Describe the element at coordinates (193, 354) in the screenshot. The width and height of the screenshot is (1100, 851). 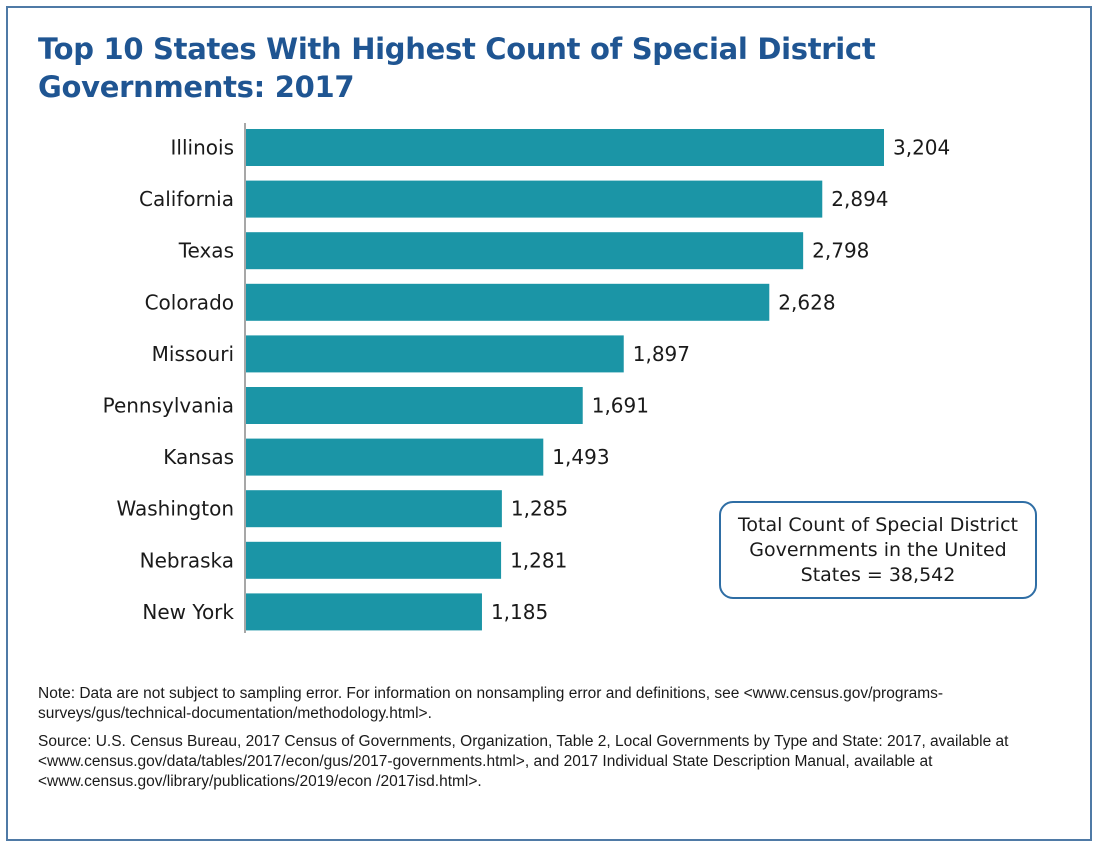
I see `category-label: Missouri` at that location.